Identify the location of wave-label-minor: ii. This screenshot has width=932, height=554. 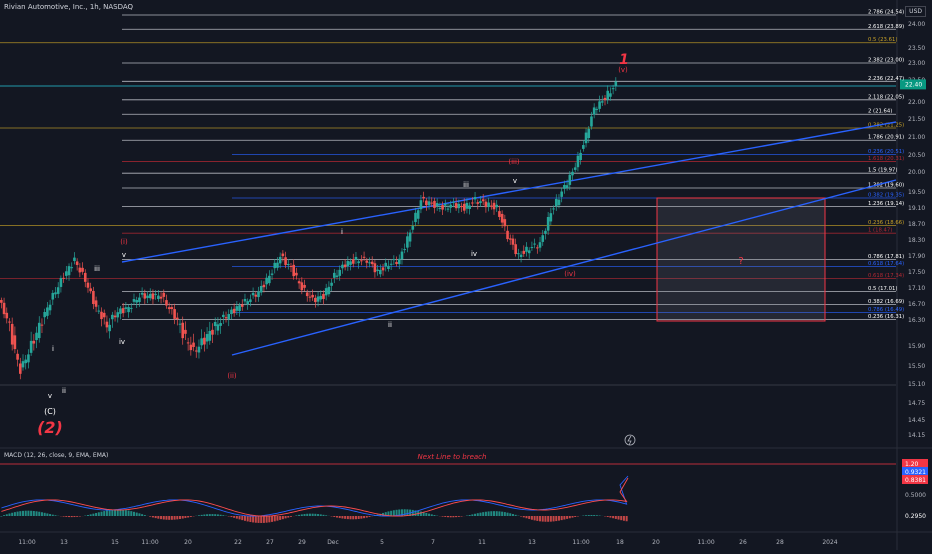
(64, 391).